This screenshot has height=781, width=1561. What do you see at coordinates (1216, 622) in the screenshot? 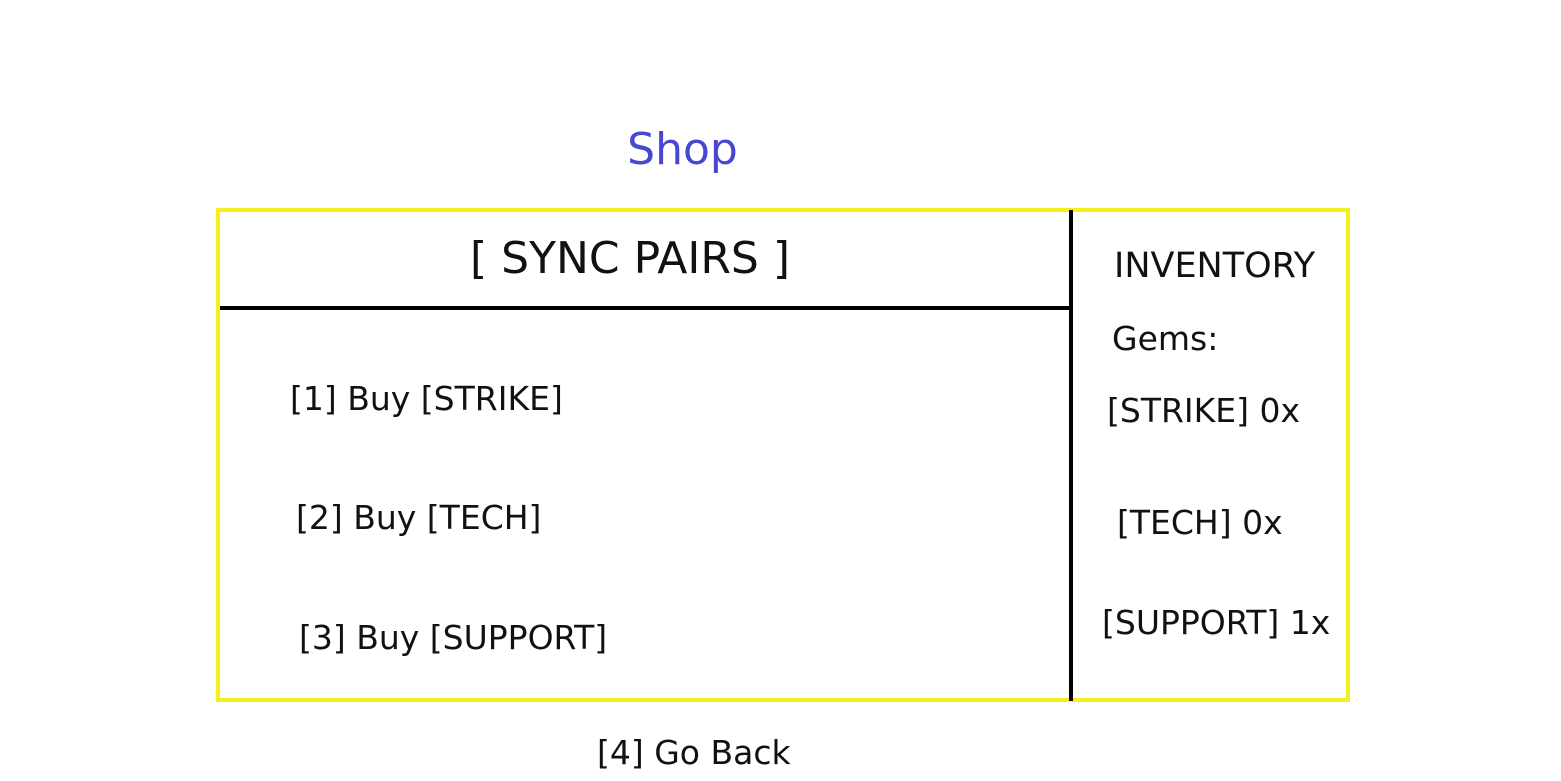
I see `inventory-item-support: [SUPPORT] 1x` at bounding box center [1216, 622].